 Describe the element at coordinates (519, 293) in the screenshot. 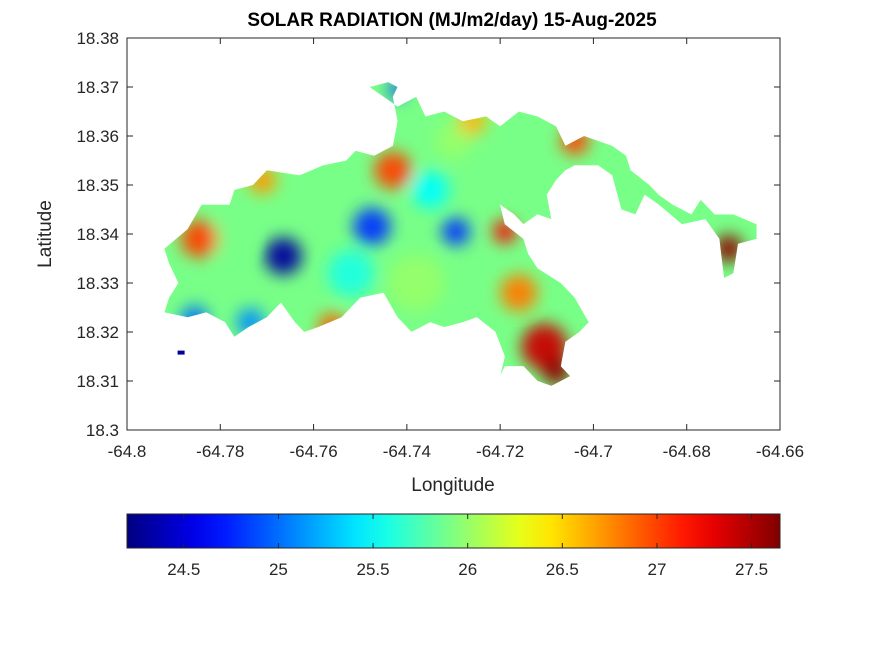

I see `heat-spot-orange-high` at that location.